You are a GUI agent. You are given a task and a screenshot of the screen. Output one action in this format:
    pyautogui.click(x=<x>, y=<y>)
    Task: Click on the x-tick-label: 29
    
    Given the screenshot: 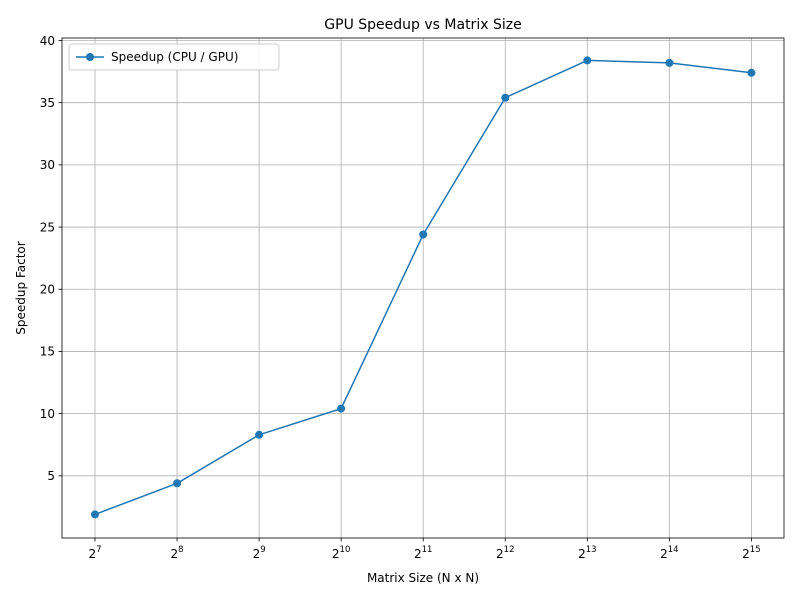 What is the action you would take?
    pyautogui.click(x=259, y=553)
    